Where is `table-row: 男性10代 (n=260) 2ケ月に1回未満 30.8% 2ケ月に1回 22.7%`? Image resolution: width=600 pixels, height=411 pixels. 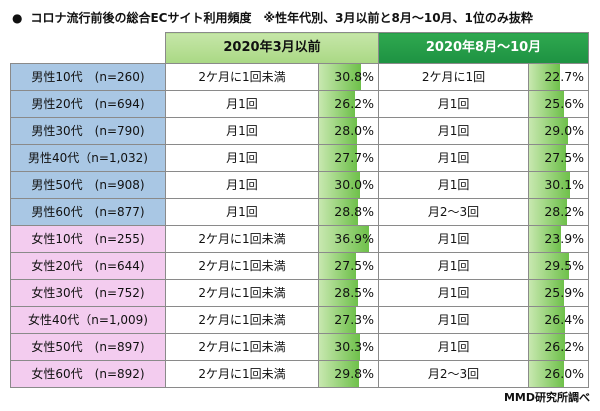 table-row: 男性10代 (n=260) 2ケ月に1回未満 30.8% 2ケ月に1回 22.7% is located at coordinates (300, 77).